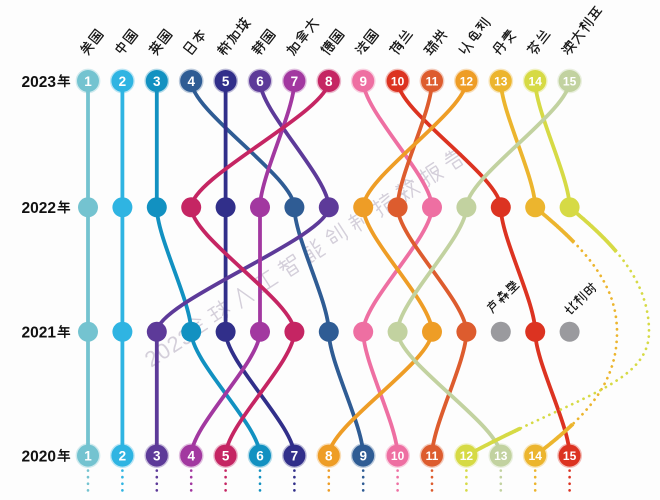  Describe the element at coordinates (39, 456) in the screenshot. I see `svg-text: 2020` at that location.